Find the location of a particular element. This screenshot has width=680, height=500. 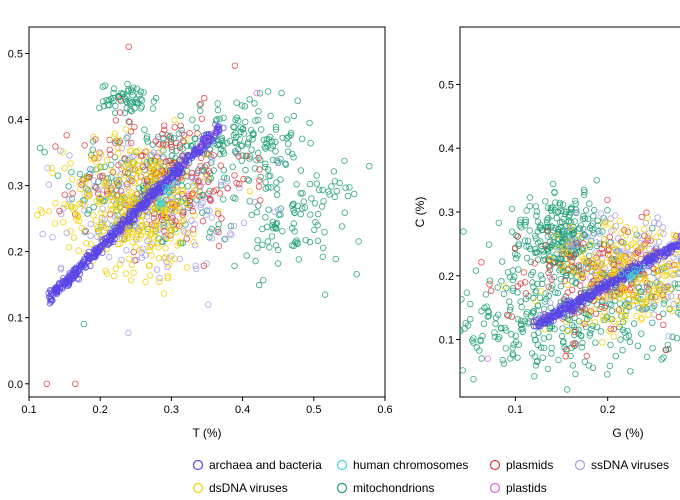

right-y-tick-label: 0.3 is located at coordinates (446, 213).